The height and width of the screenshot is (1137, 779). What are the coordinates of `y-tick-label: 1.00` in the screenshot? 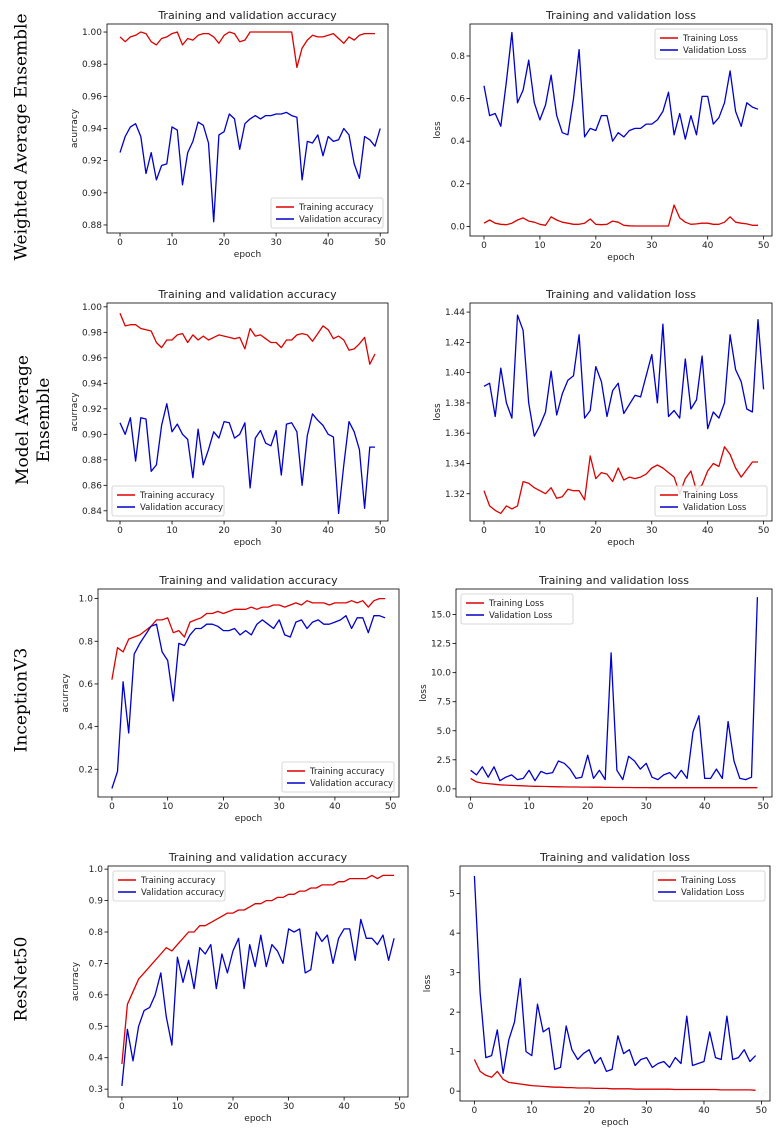 It's located at (92, 33).